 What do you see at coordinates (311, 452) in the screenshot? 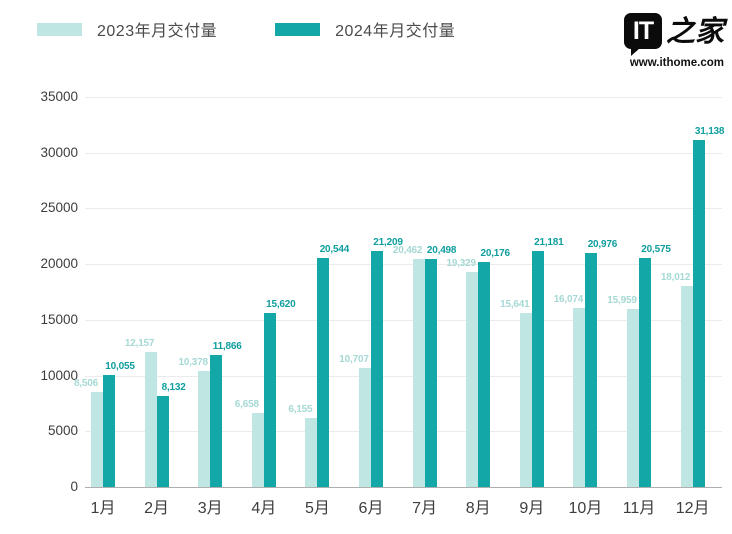
I see `bar-2023年月交付量-5月` at bounding box center [311, 452].